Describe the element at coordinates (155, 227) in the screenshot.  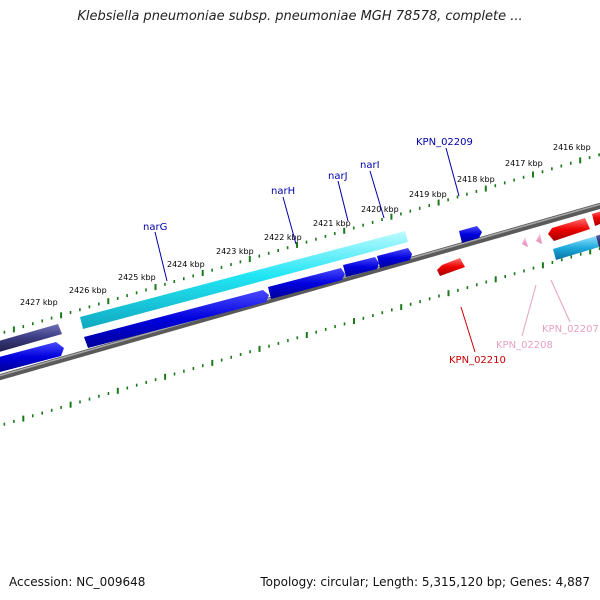
I see `gene-label-narG: narG` at that location.